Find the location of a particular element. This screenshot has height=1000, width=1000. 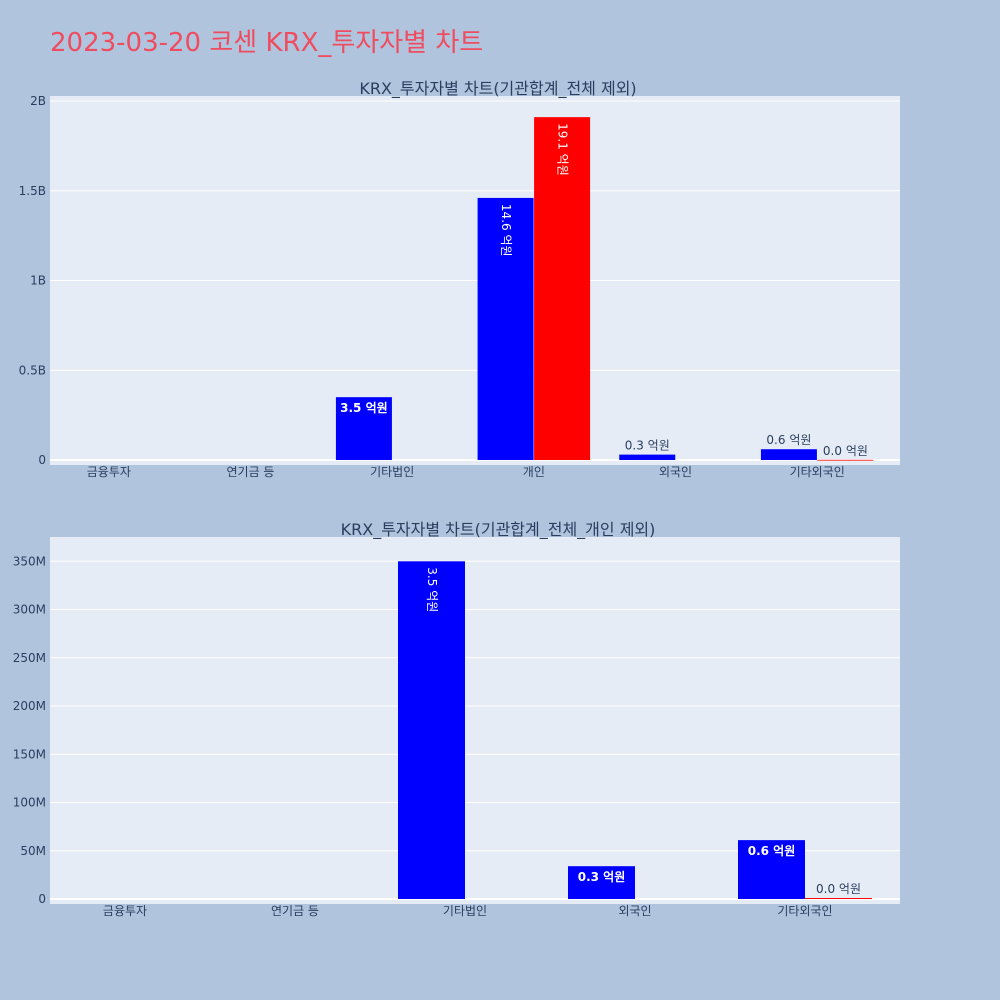

y-tick-label: 50M is located at coordinates (33, 851).